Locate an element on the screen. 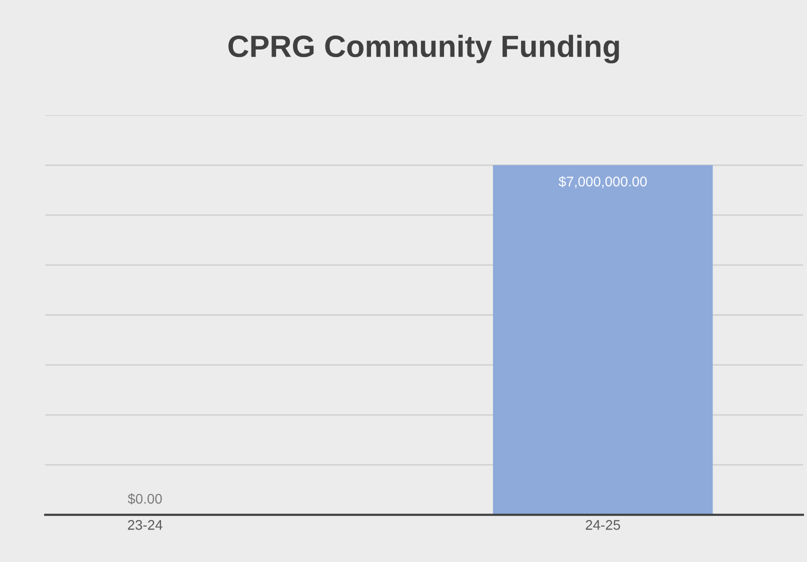 The height and width of the screenshot is (562, 807). data-label: $0.00 is located at coordinates (145, 499).